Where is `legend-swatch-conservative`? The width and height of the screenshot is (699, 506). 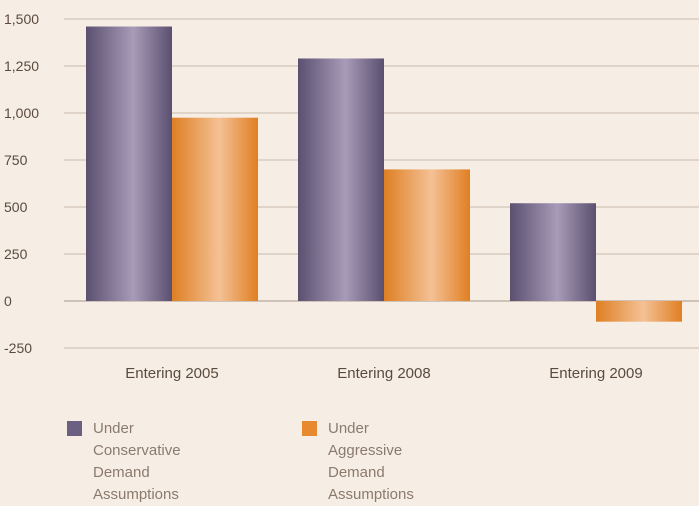
legend-swatch-conservative is located at coordinates (74, 428).